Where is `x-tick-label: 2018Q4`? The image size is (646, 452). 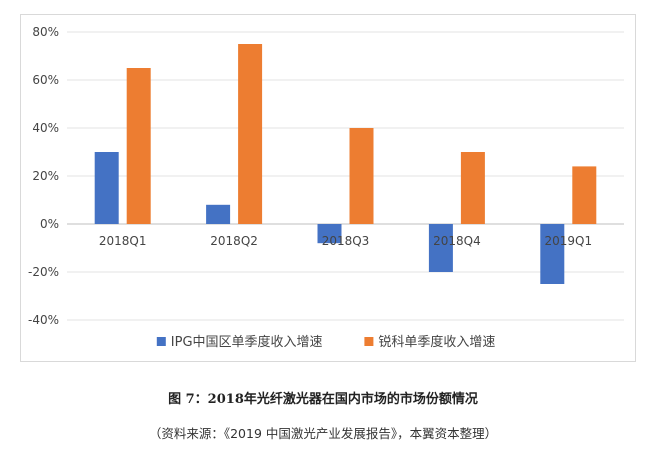
x-tick-label: 2018Q4 is located at coordinates (457, 241).